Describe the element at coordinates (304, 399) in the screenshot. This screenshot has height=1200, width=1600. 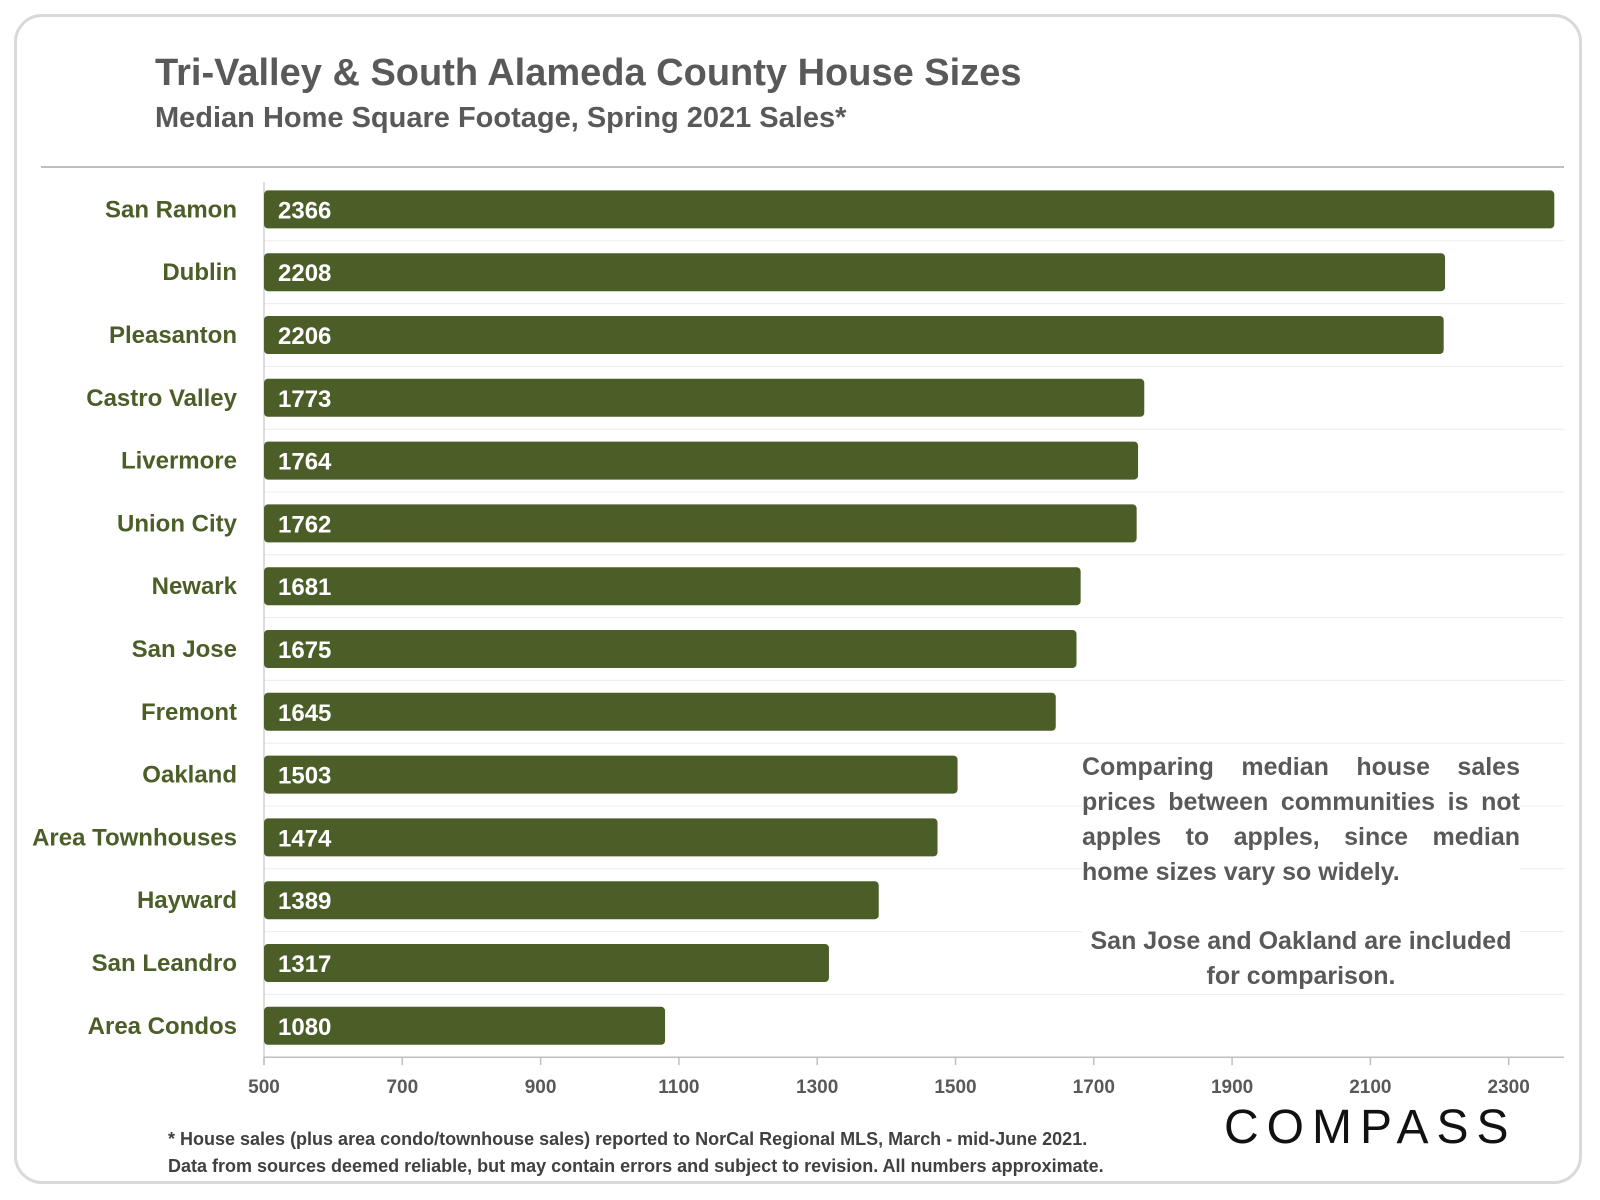
I see `bar-value-label: 1773` at that location.